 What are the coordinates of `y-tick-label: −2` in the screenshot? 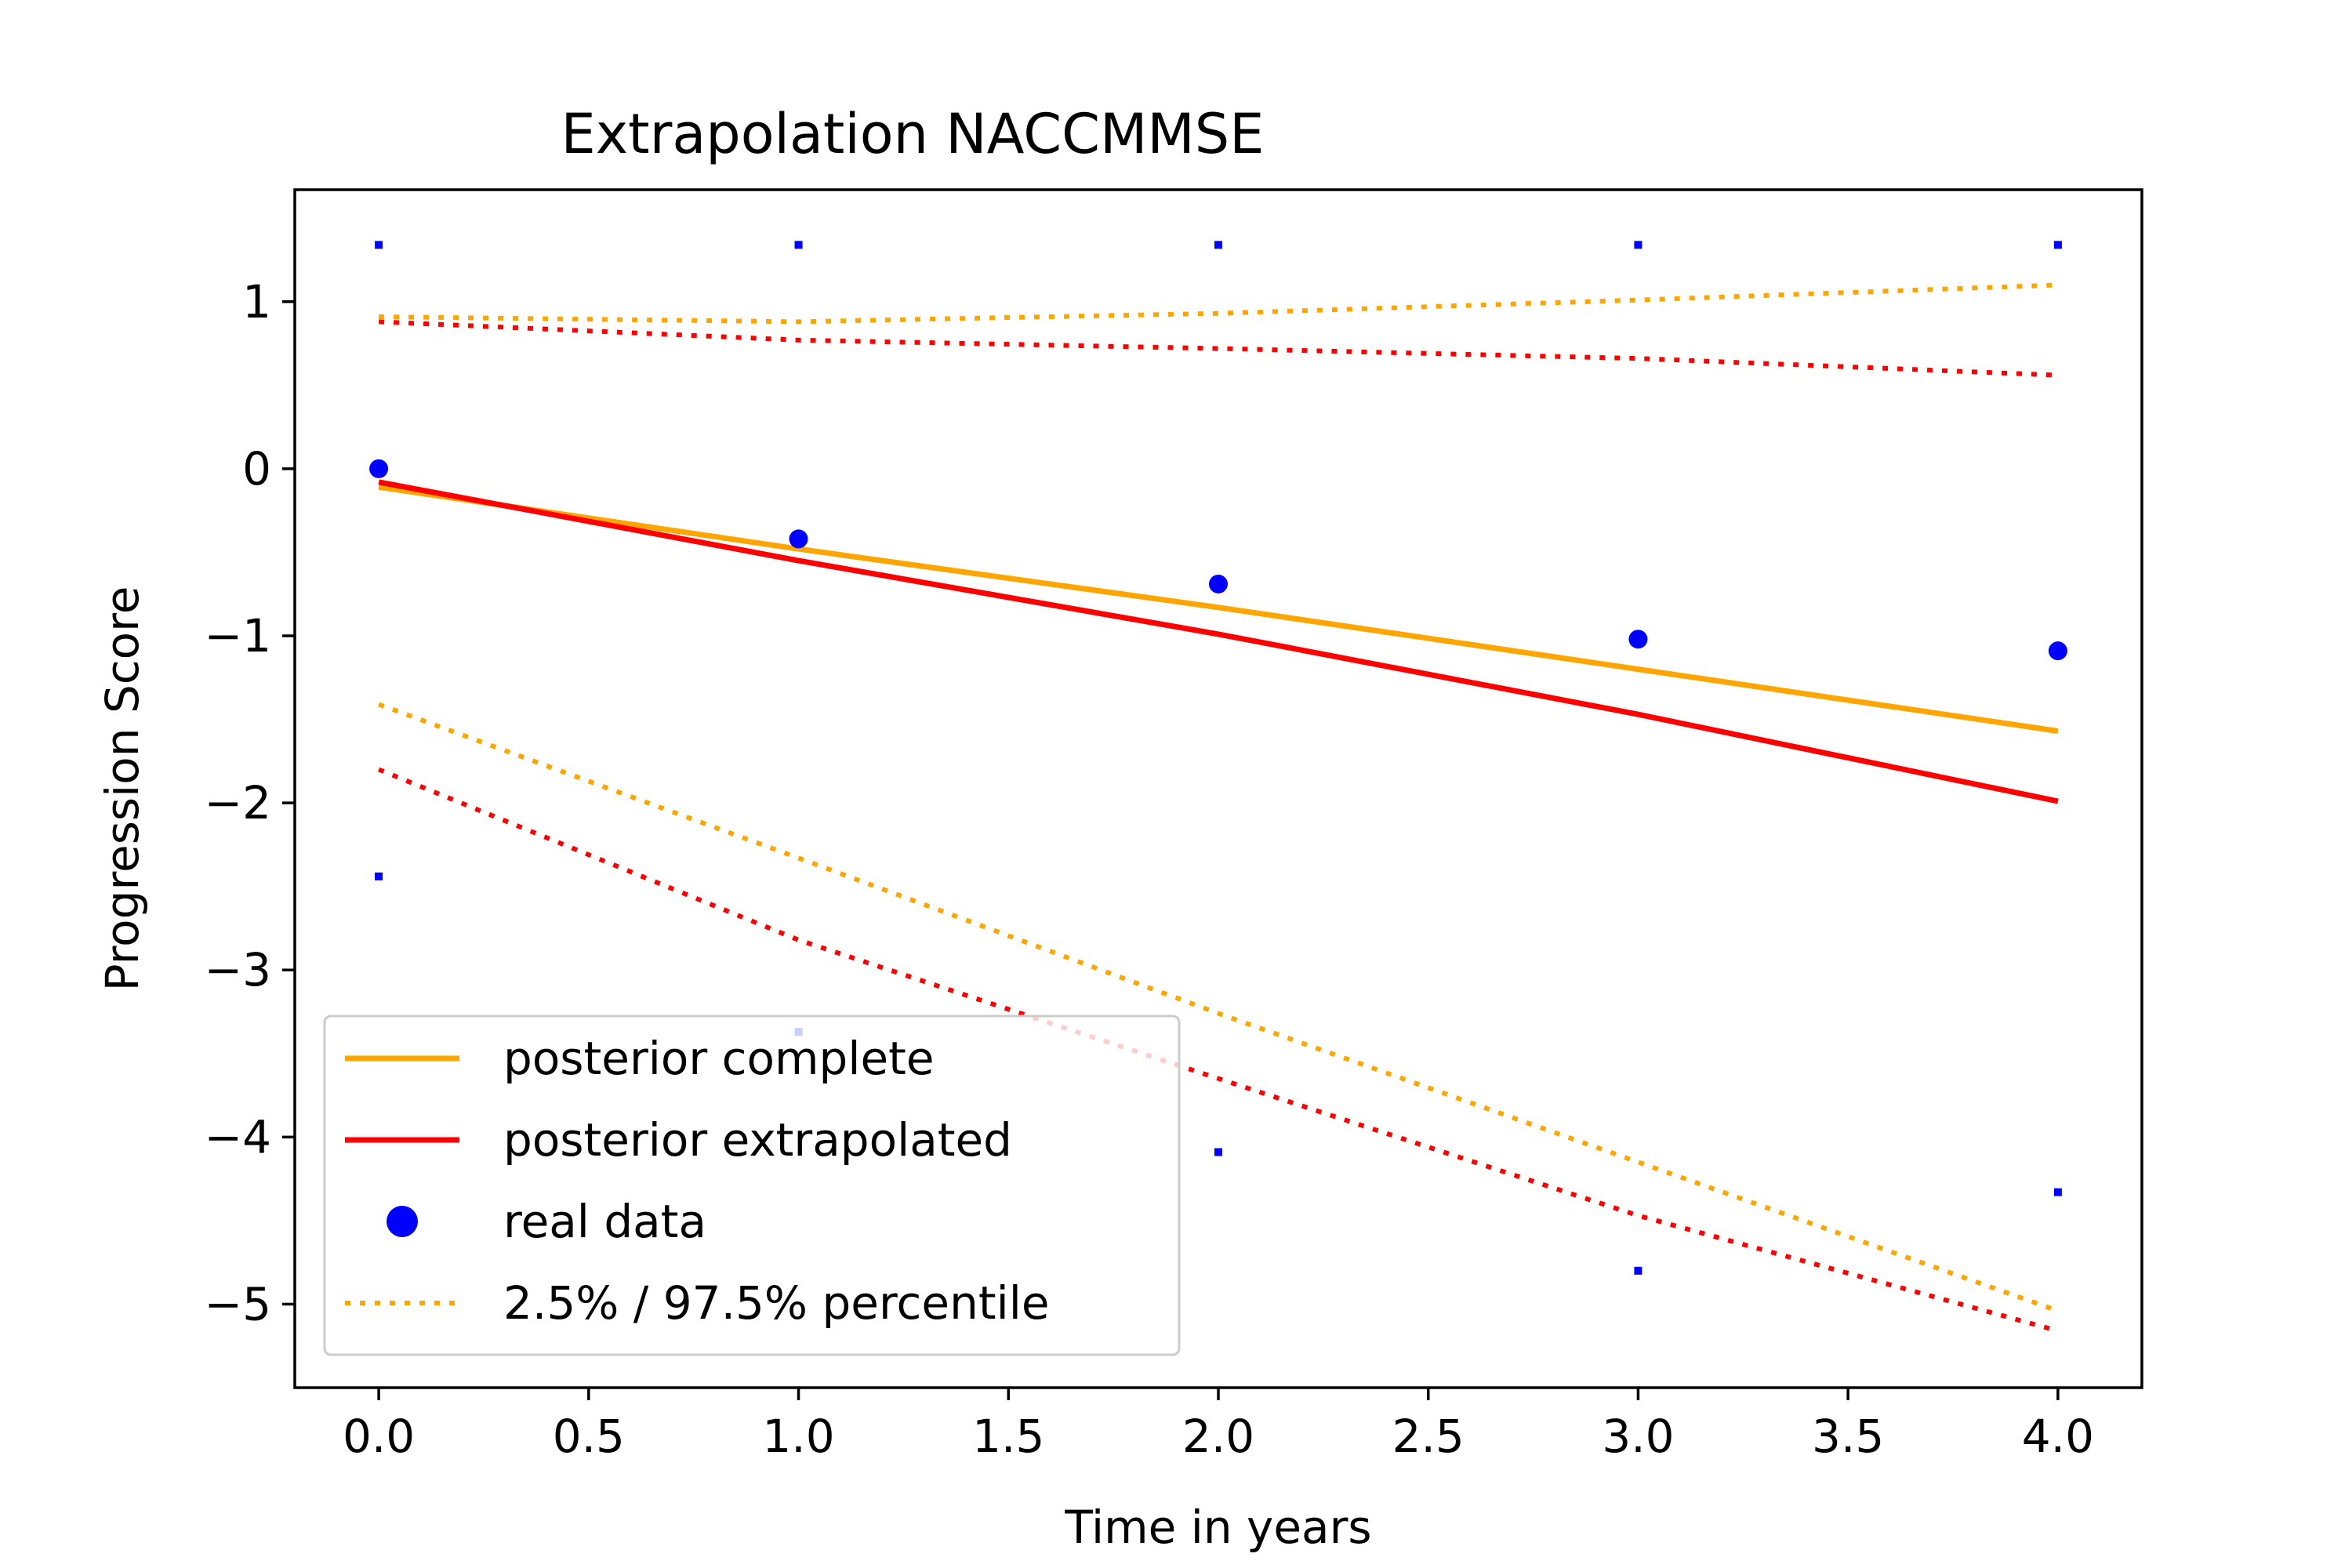 It's located at (239, 803).